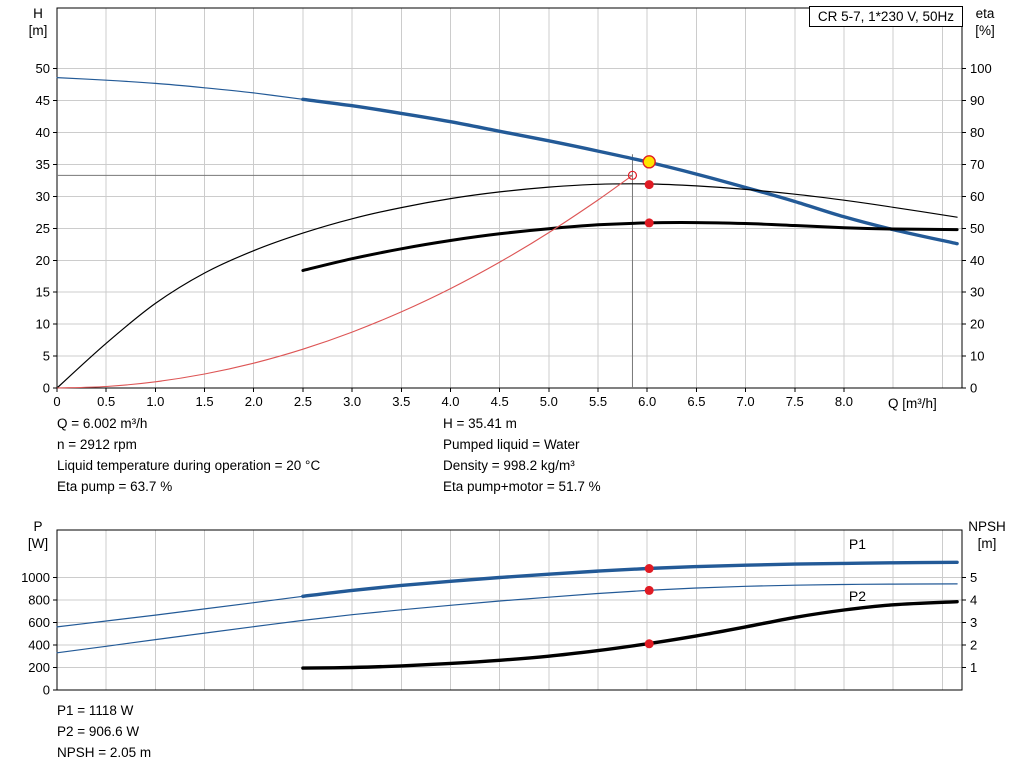 The height and width of the screenshot is (781, 1024). I want to click on tick-label-right: 4, so click(973, 599).